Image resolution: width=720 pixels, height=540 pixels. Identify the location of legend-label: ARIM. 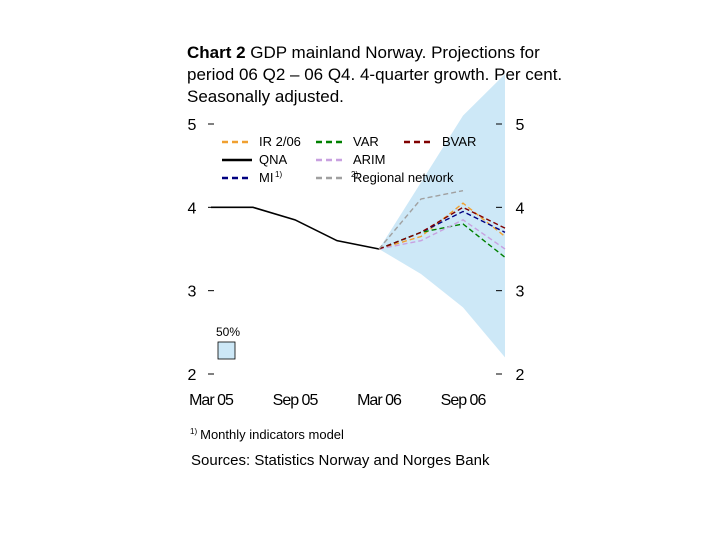
(369, 159).